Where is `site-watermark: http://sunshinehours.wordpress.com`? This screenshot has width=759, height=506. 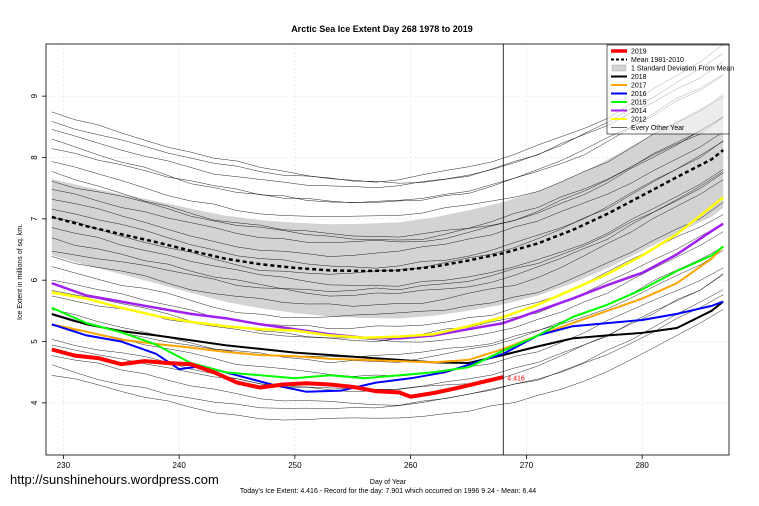 site-watermark: http://sunshinehours.wordpress.com is located at coordinates (114, 479).